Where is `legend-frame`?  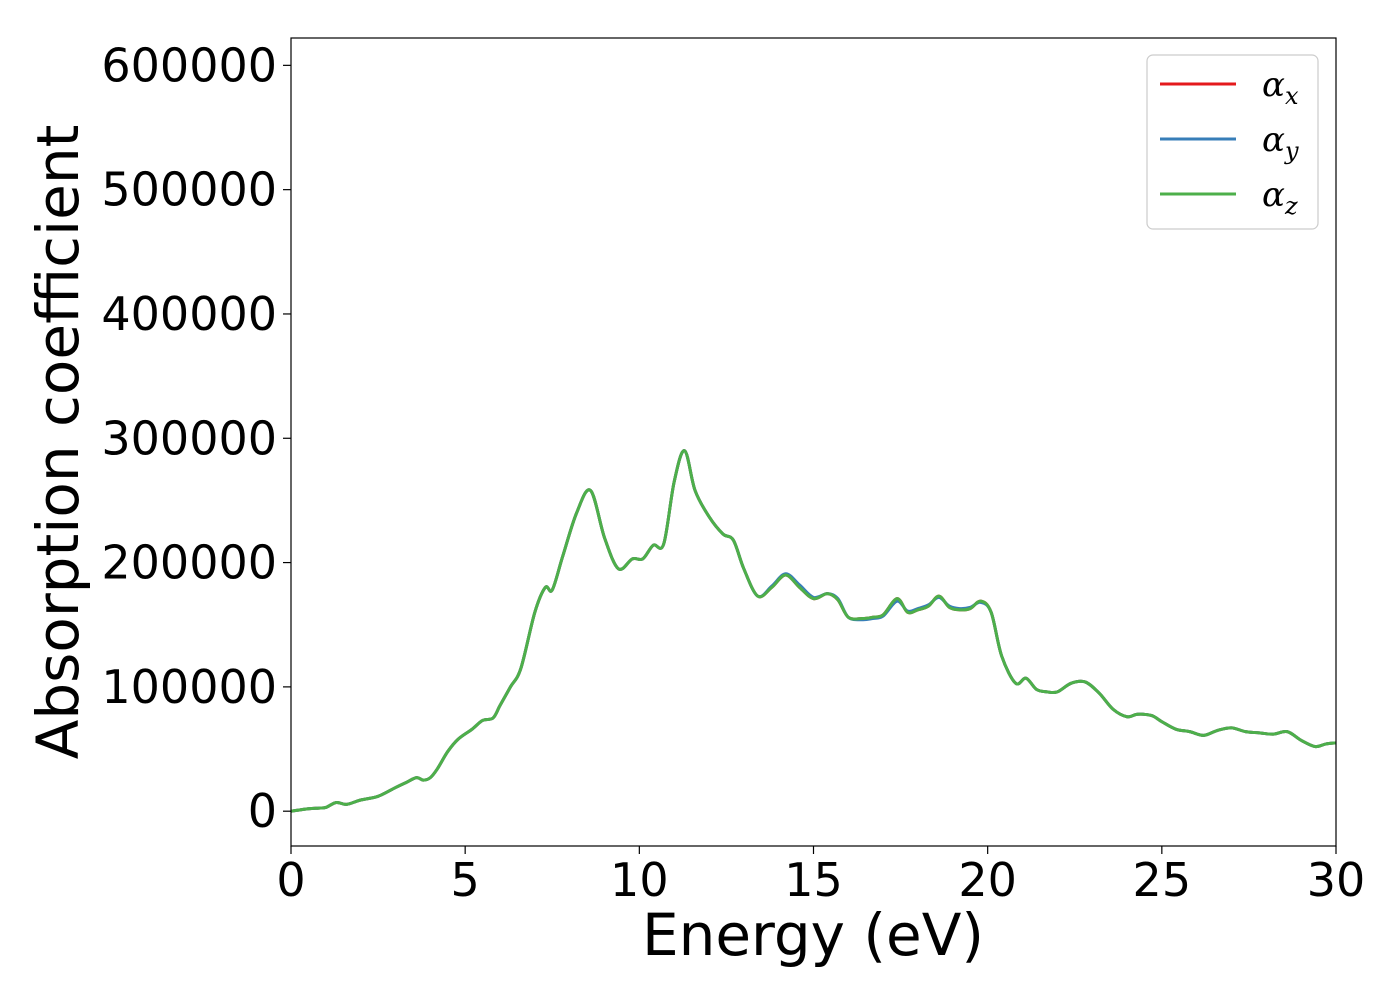
legend-frame is located at coordinates (1232, 142).